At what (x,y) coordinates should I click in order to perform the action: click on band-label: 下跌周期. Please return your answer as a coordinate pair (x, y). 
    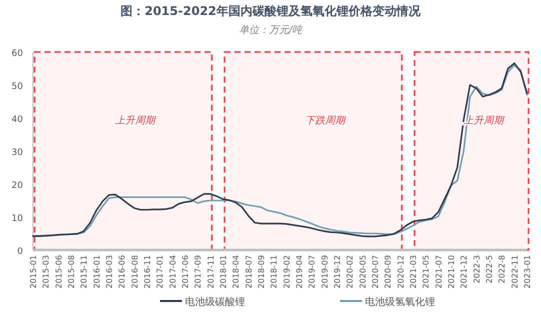
    Looking at the image, I should click on (326, 120).